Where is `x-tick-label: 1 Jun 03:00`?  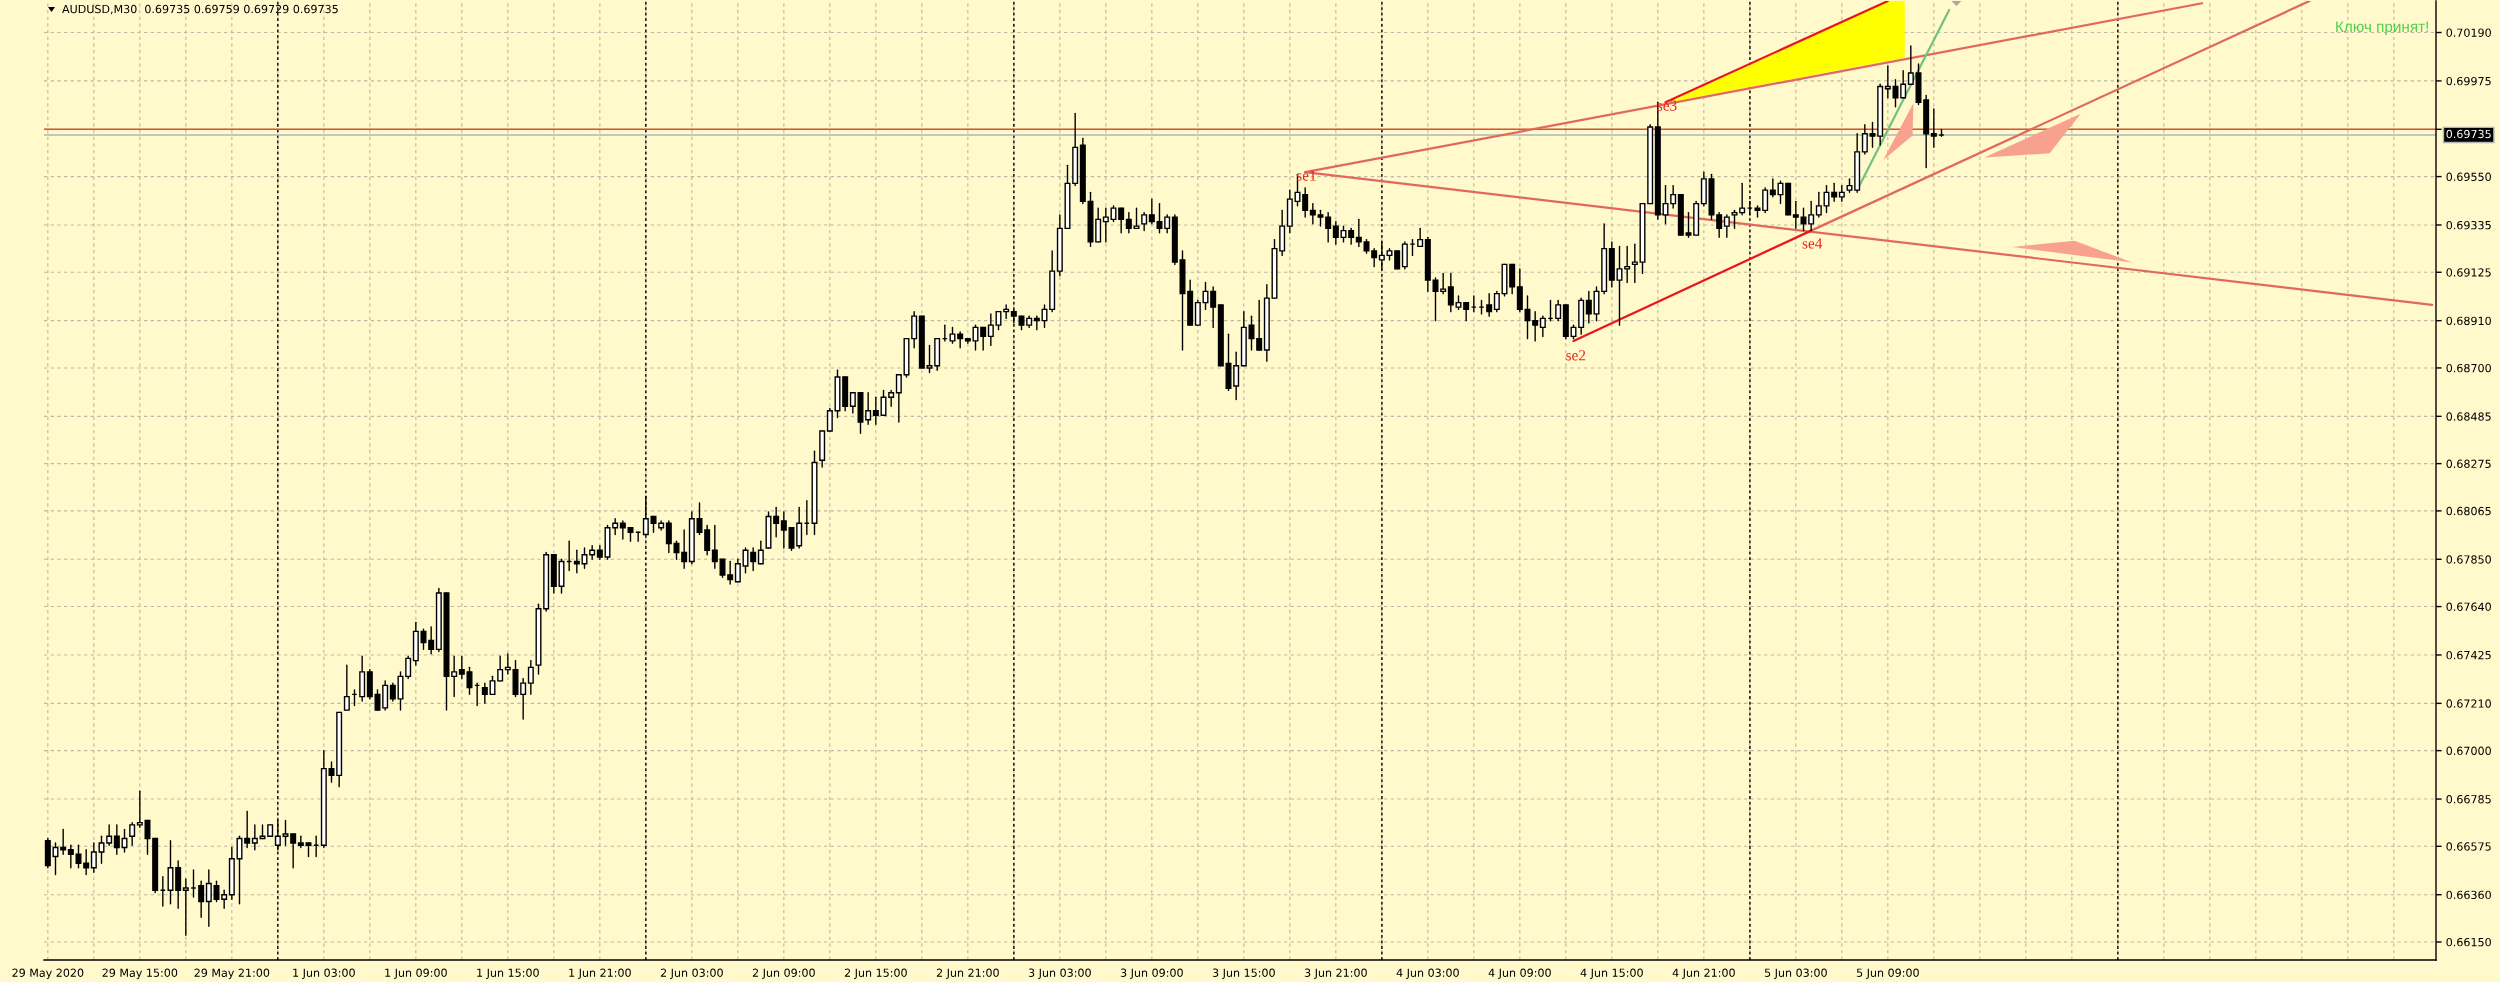
x-tick-label: 1 Jun 03:00 is located at coordinates (324, 973).